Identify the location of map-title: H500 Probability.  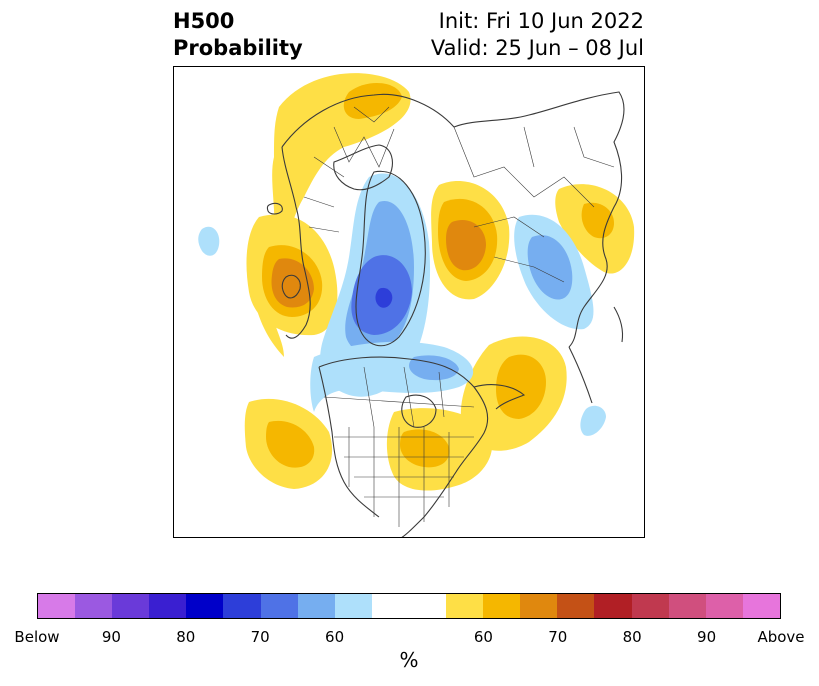
(238, 35).